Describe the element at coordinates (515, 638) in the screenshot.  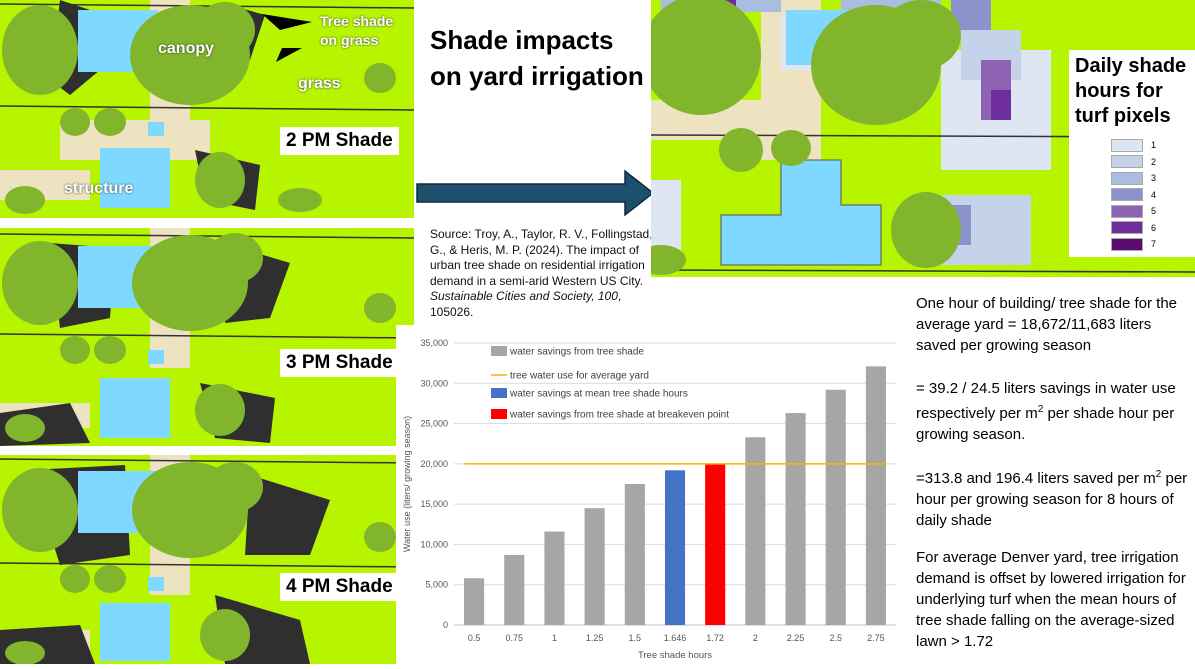
I see `x-tick-label: 0.75` at that location.